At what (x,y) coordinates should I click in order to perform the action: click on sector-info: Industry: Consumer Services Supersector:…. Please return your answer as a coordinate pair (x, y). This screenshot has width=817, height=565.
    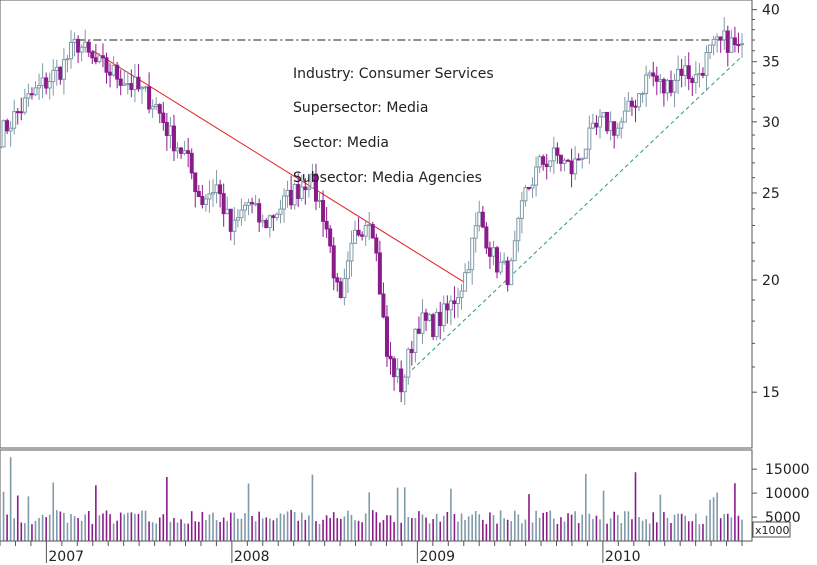
    Looking at the image, I should click on (393, 126).